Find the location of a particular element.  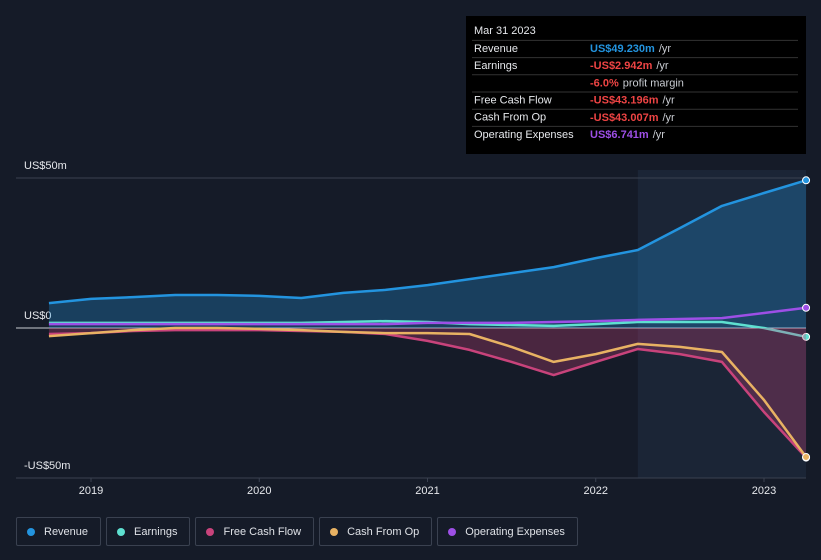

tooltip-label: Earnings is located at coordinates (496, 66).